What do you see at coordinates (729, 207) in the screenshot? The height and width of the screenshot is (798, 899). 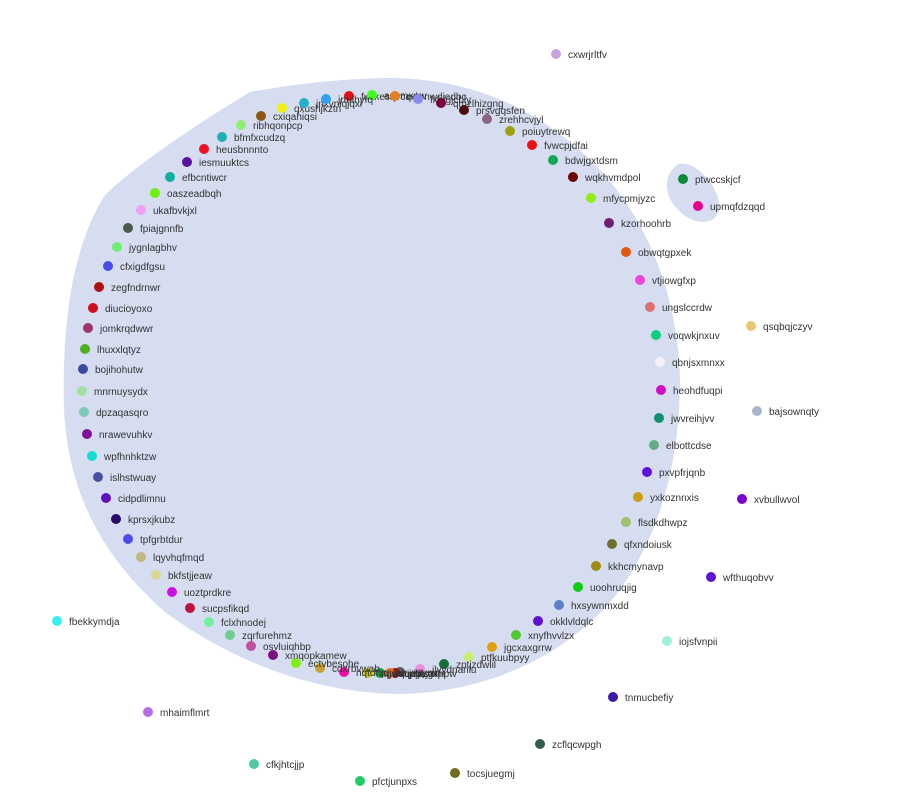 I see `node: upmqfdzqqd` at bounding box center [729, 207].